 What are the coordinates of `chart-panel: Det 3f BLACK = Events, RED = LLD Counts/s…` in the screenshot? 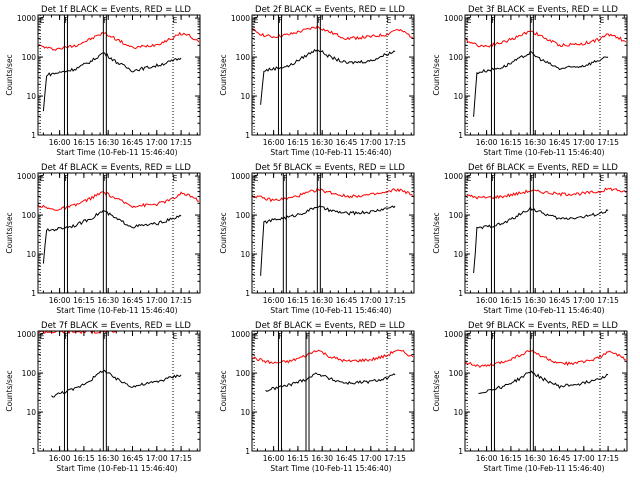 It's located at (530, 81).